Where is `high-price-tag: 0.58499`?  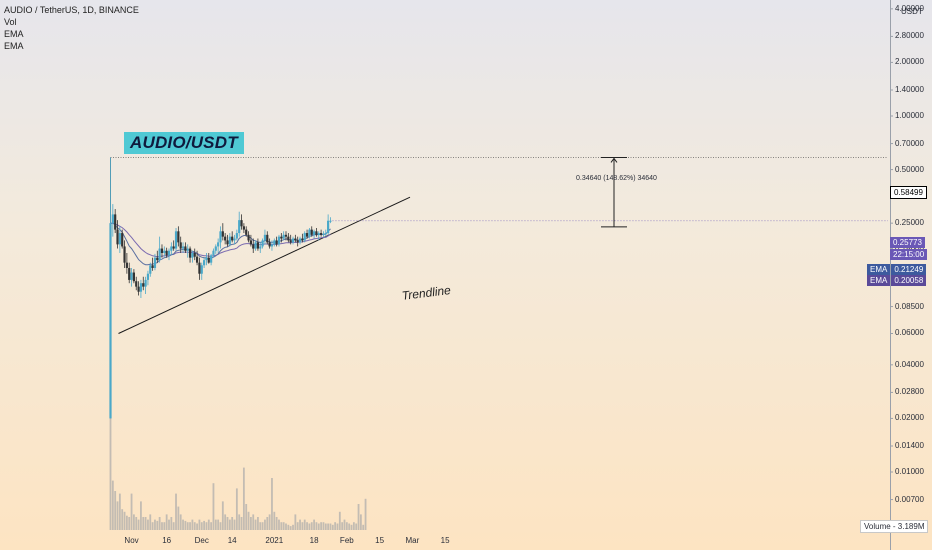 high-price-tag: 0.58499 is located at coordinates (908, 192).